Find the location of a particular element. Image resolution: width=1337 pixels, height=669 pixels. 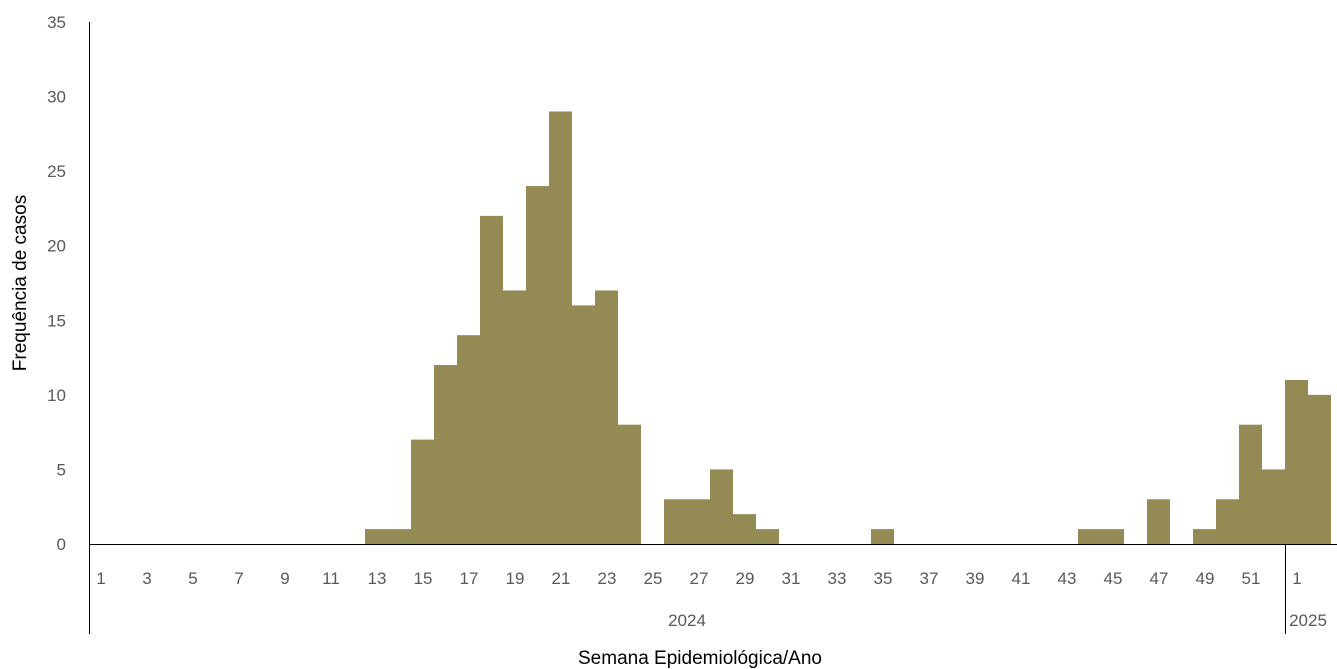

x-axis-title: Semana Epidemiológica/Ano is located at coordinates (700, 658).